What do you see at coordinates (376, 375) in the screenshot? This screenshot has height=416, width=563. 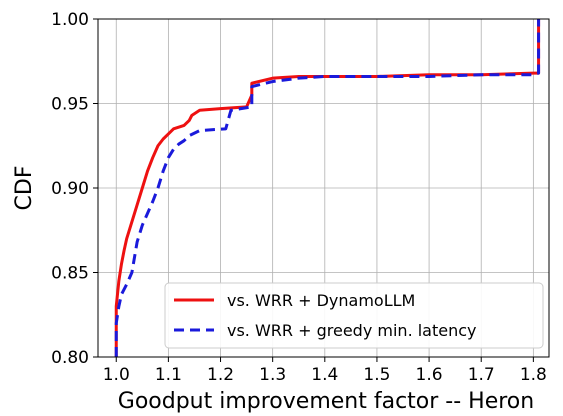 I see `x-tick-label-5: 1.5` at bounding box center [376, 375].